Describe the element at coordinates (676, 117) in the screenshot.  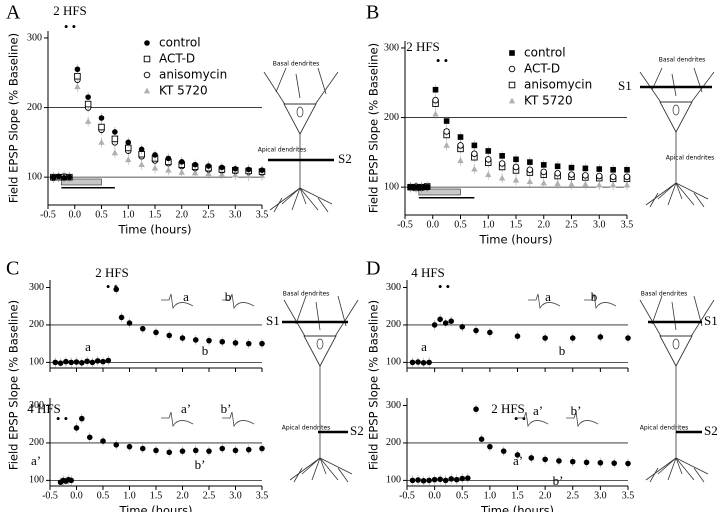
I see `soma` at that location.